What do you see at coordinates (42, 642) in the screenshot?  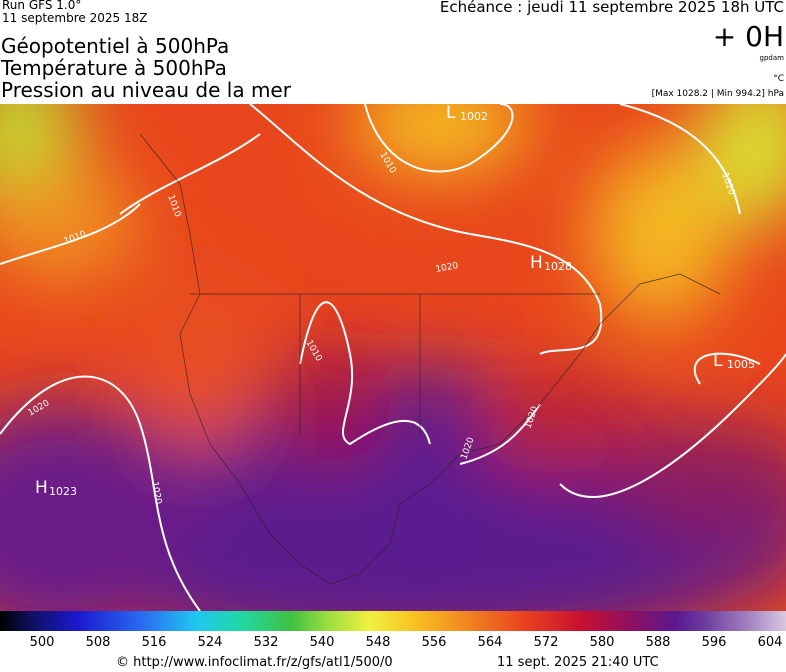 I see `color-scale-tick: 500` at bounding box center [42, 642].